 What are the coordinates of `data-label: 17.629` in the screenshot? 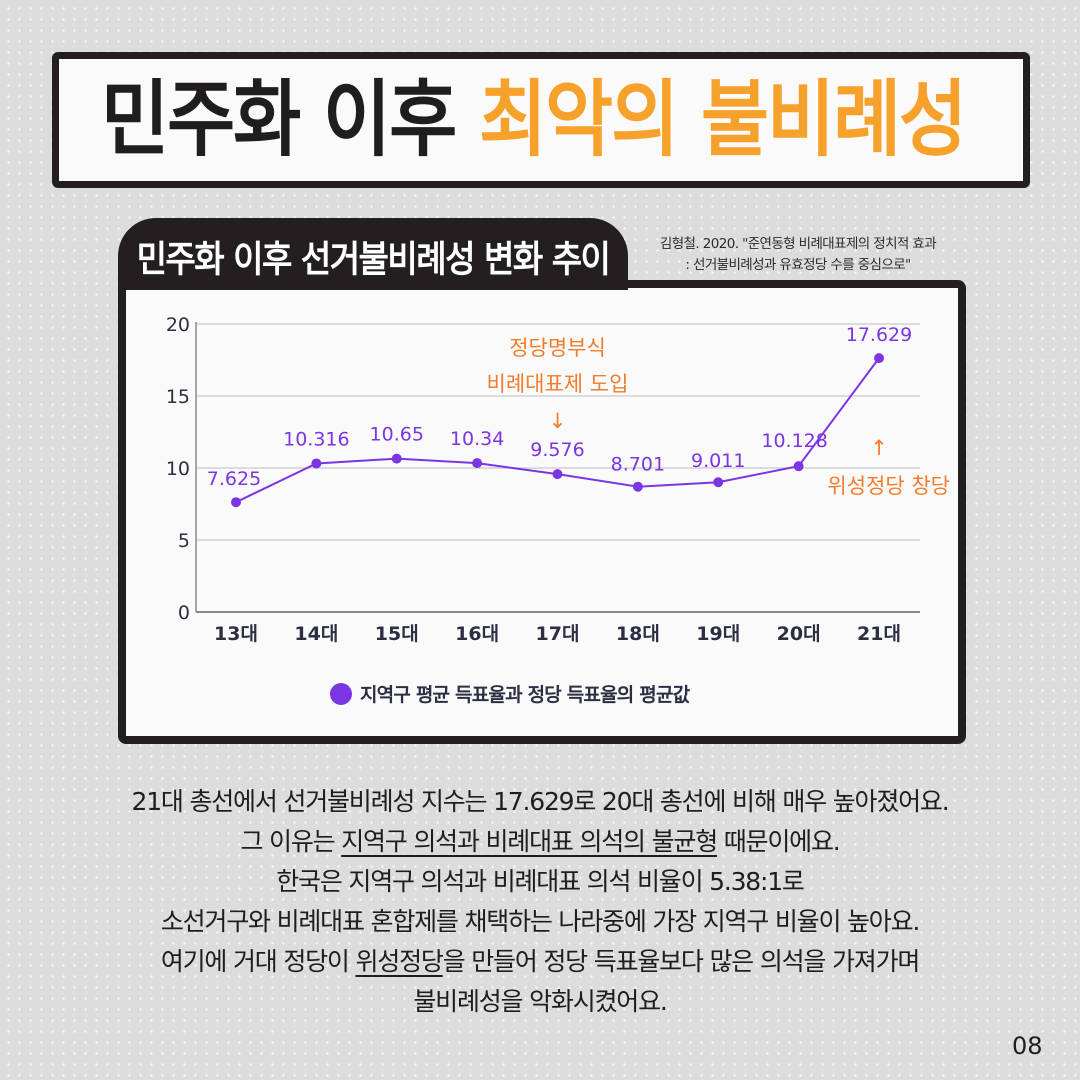 It's located at (879, 335).